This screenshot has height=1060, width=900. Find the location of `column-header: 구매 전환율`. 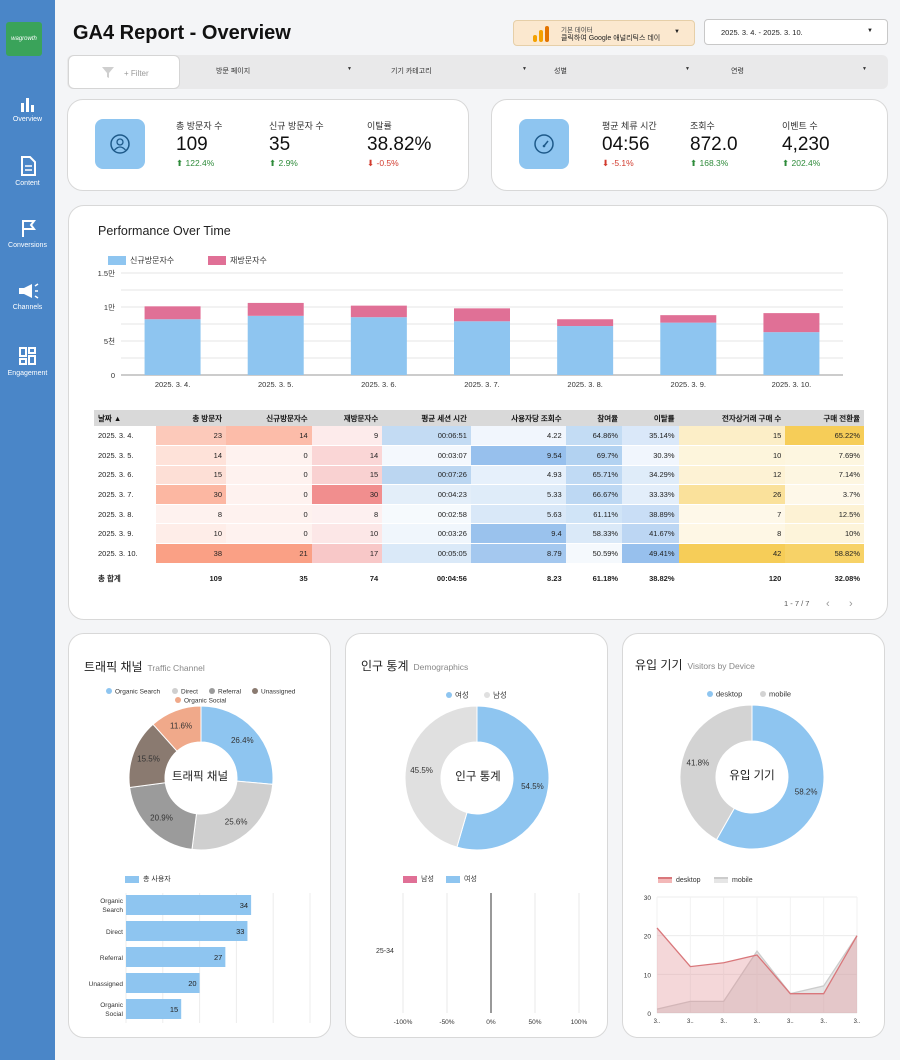

column-header: 구매 전환율 is located at coordinates (824, 418).